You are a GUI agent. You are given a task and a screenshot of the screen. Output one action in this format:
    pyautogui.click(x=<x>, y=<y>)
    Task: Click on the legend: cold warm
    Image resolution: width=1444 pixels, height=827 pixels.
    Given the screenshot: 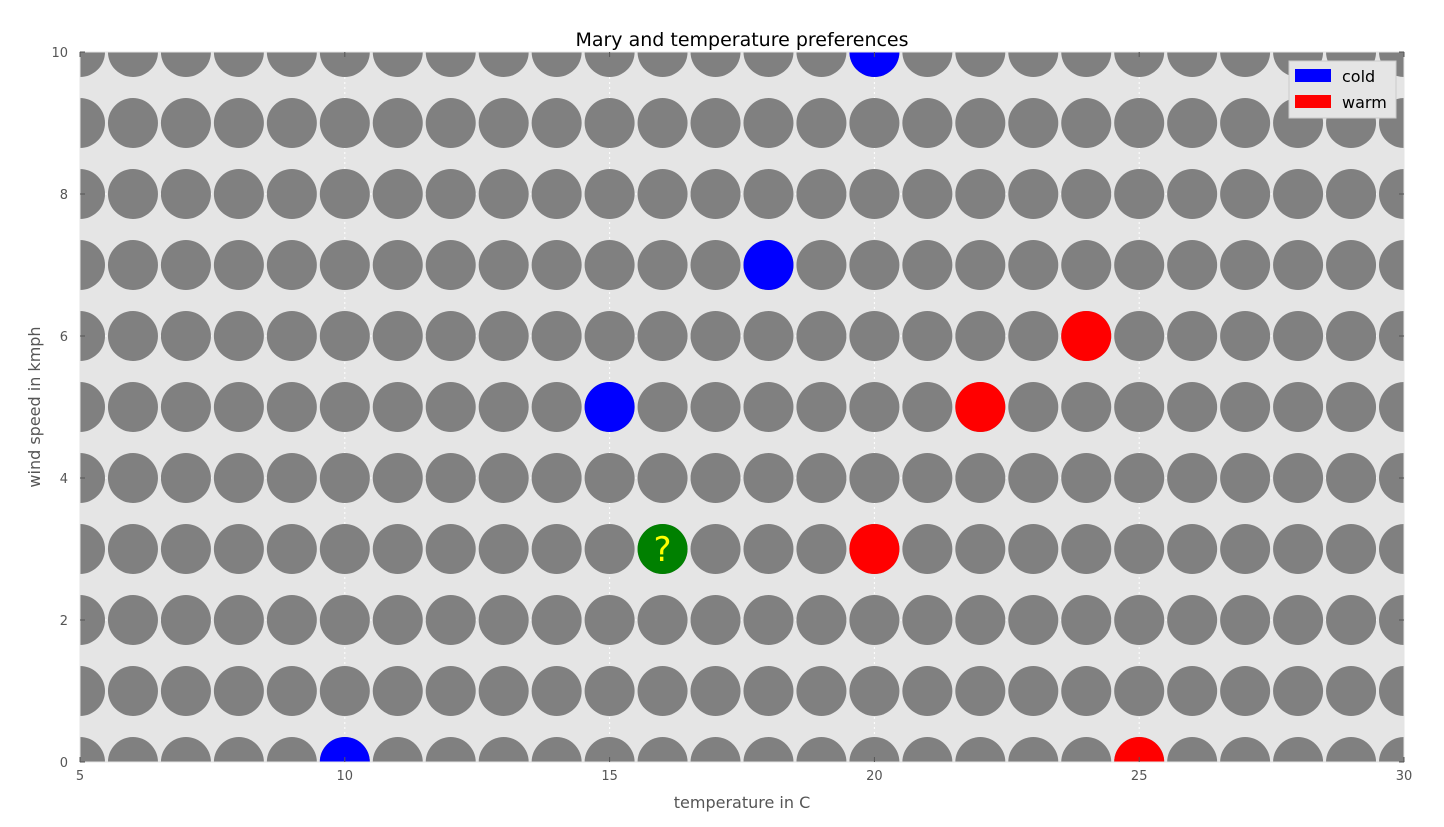 What is the action you would take?
    pyautogui.click(x=1342, y=89)
    